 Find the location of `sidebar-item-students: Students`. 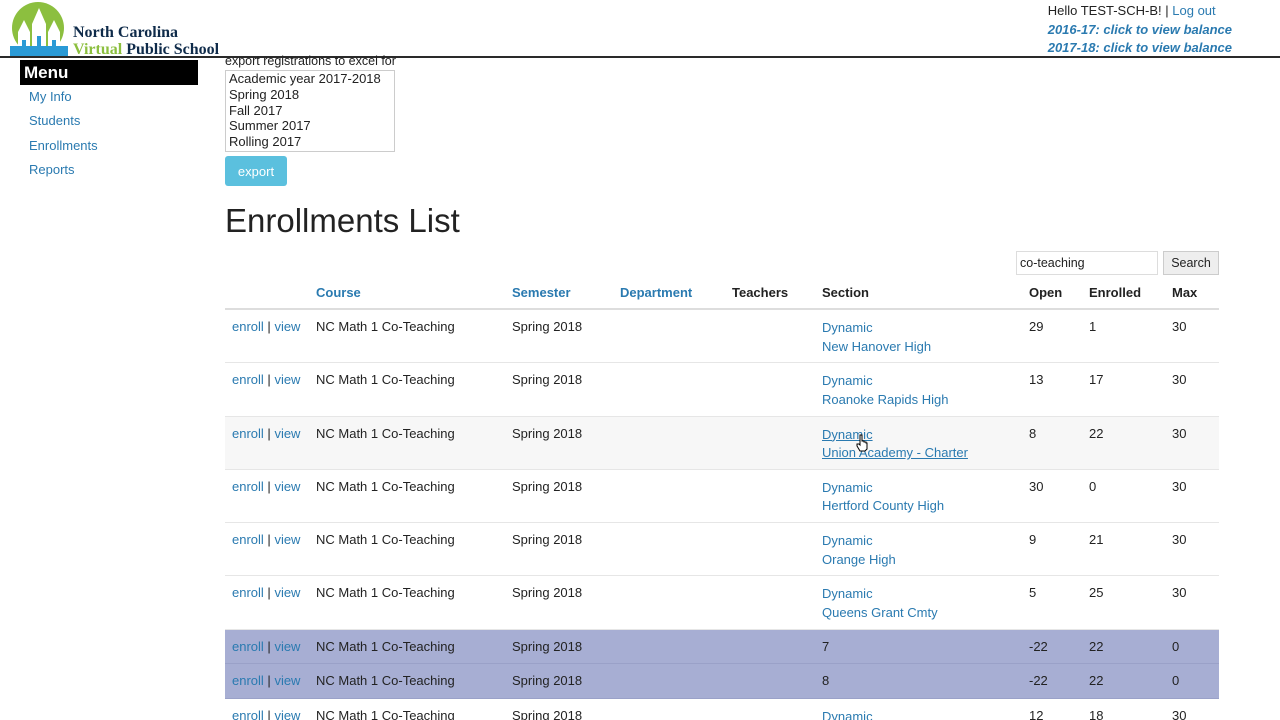

sidebar-item-students: Students is located at coordinates (55, 121).